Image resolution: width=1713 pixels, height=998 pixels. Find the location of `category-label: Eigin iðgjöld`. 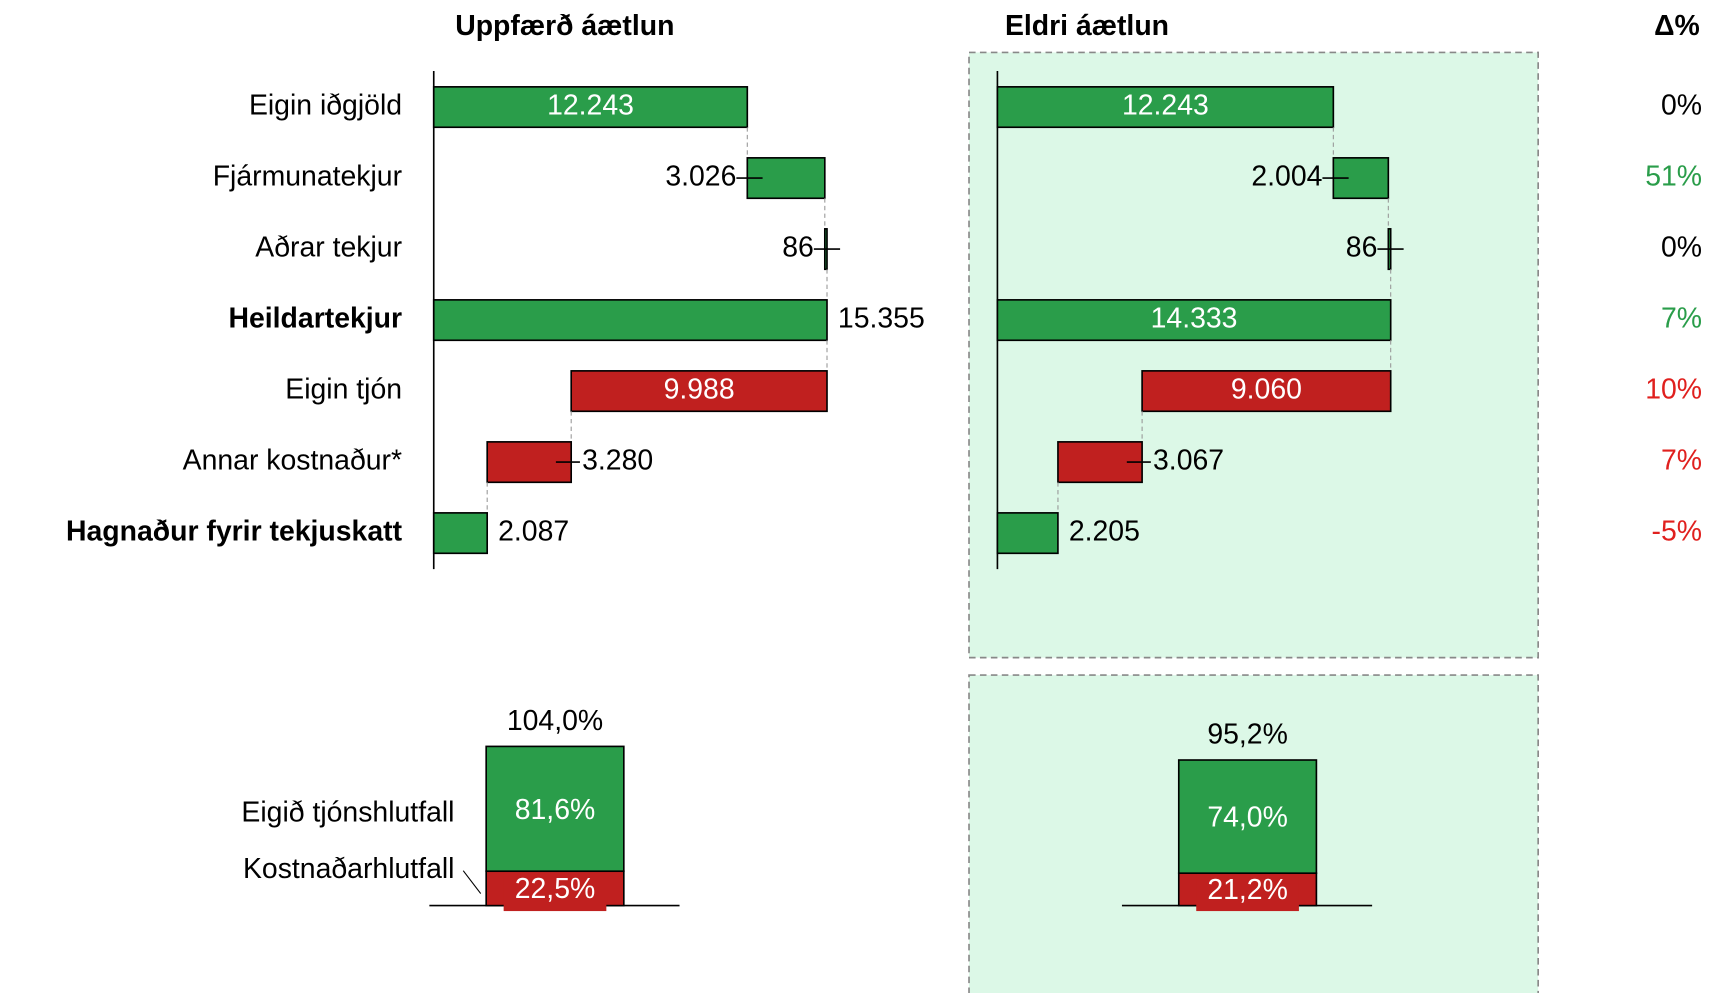

category-label: Eigin iðgjöld is located at coordinates (325, 106).